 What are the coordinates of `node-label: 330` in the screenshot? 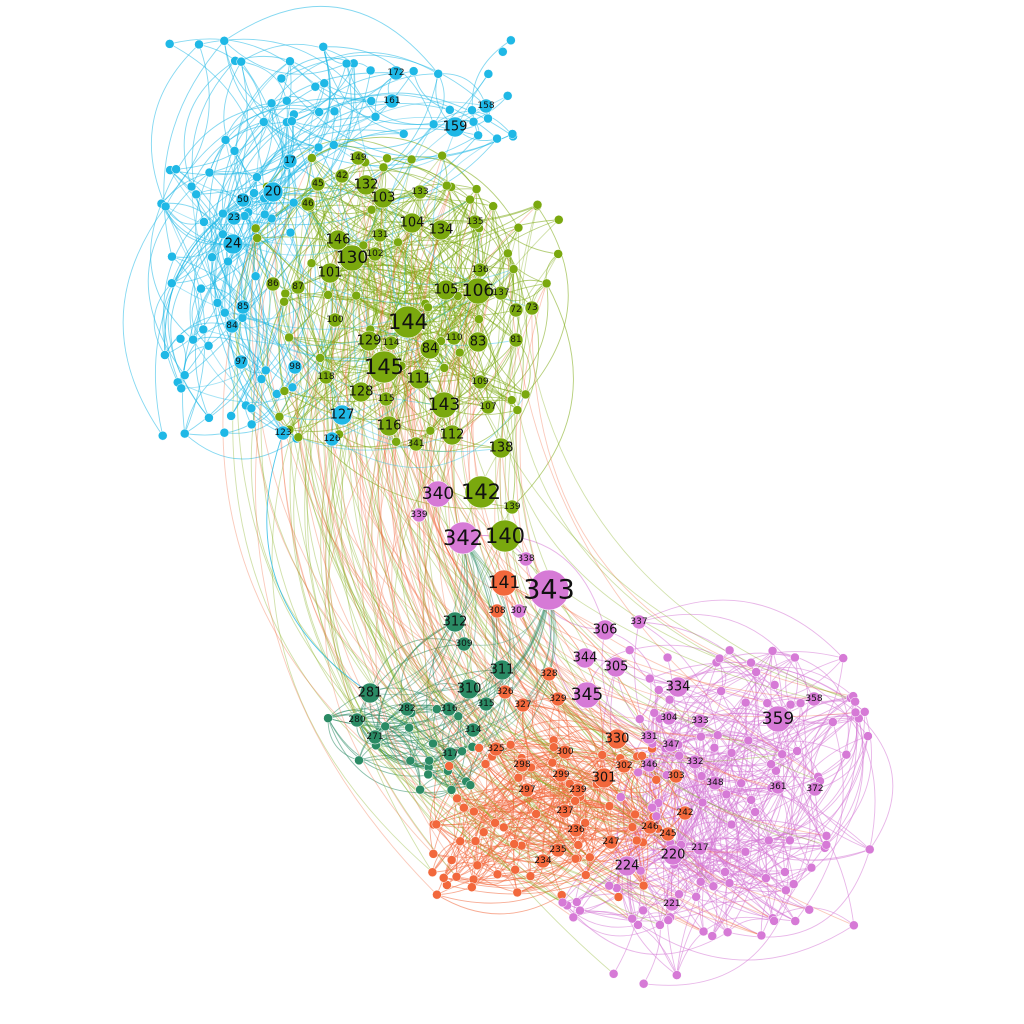 It's located at (617, 739).